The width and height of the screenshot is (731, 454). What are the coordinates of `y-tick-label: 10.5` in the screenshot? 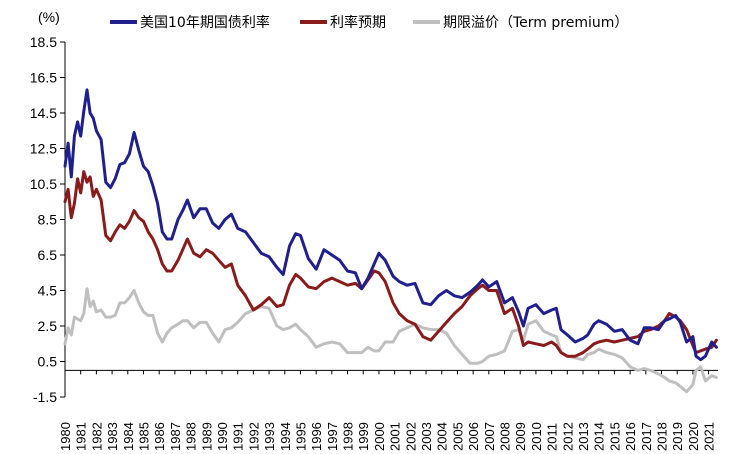 It's located at (43, 184).